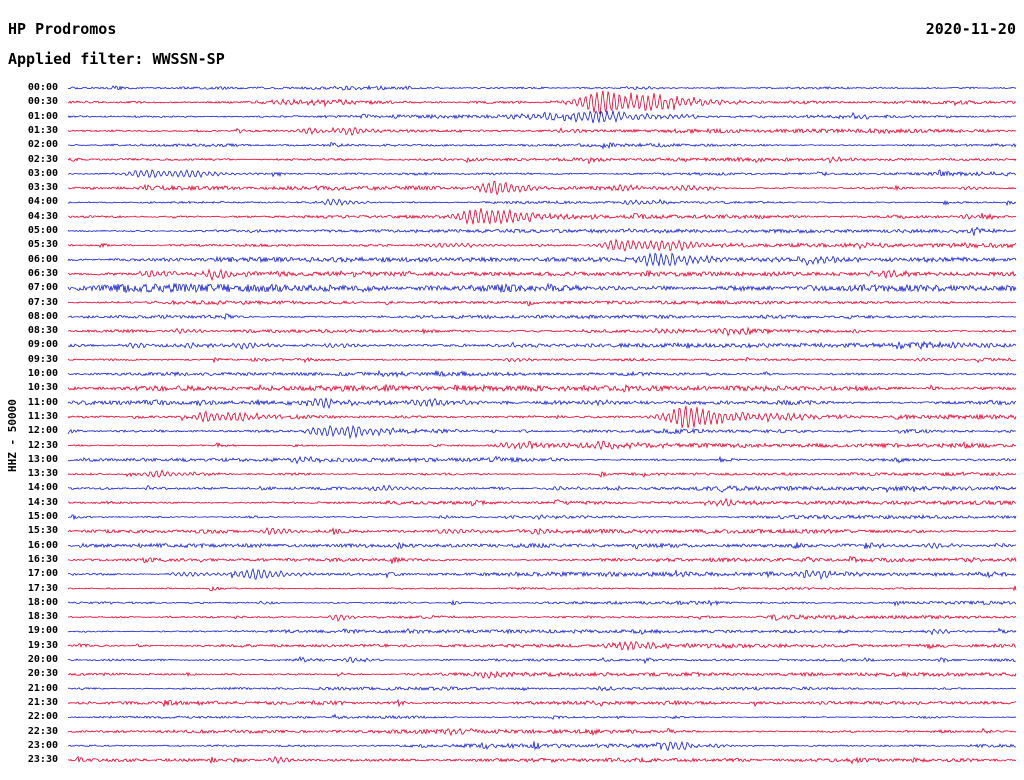  I want to click on trace-time-label: 10:00, so click(42, 373).